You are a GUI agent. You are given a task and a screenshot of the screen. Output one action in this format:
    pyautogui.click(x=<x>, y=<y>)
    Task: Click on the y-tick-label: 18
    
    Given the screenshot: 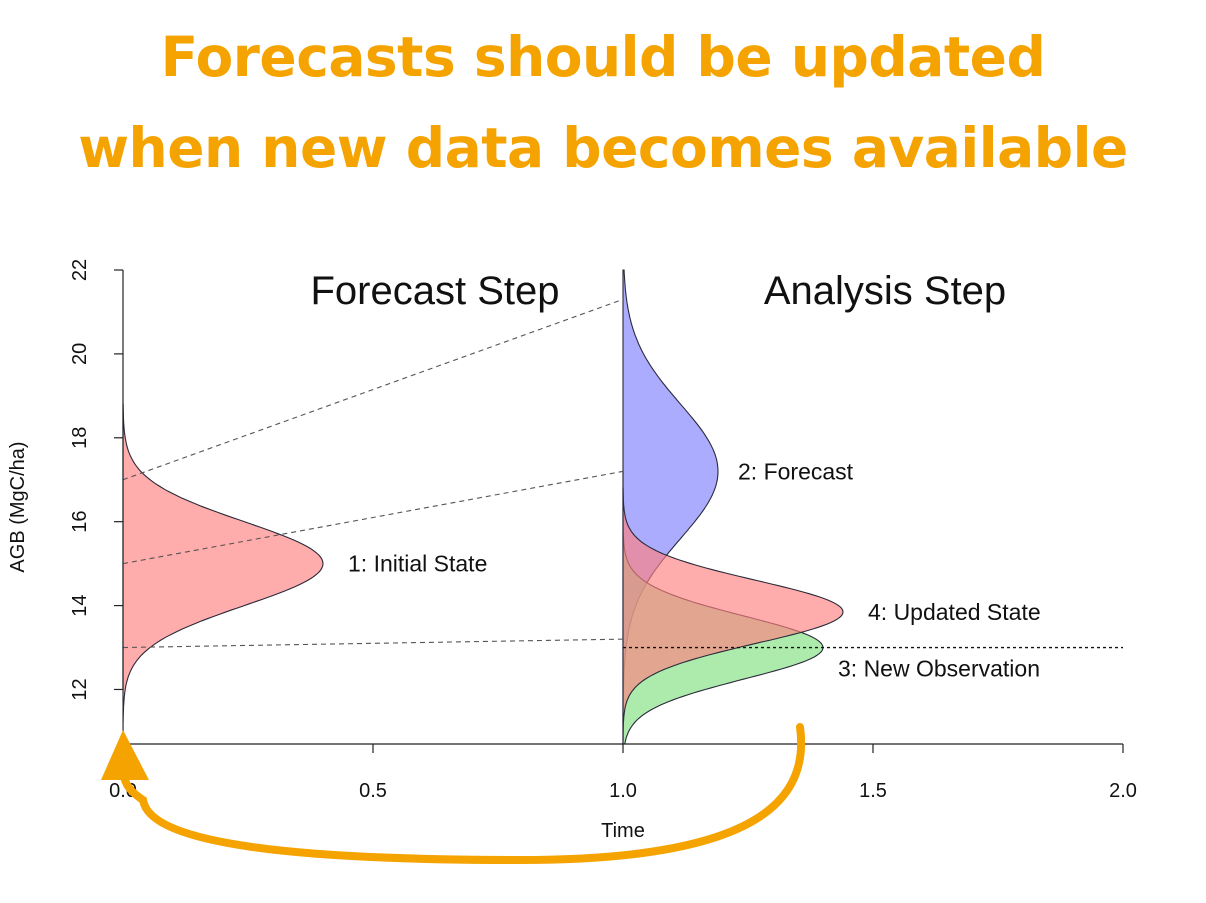 What is the action you would take?
    pyautogui.click(x=80, y=438)
    